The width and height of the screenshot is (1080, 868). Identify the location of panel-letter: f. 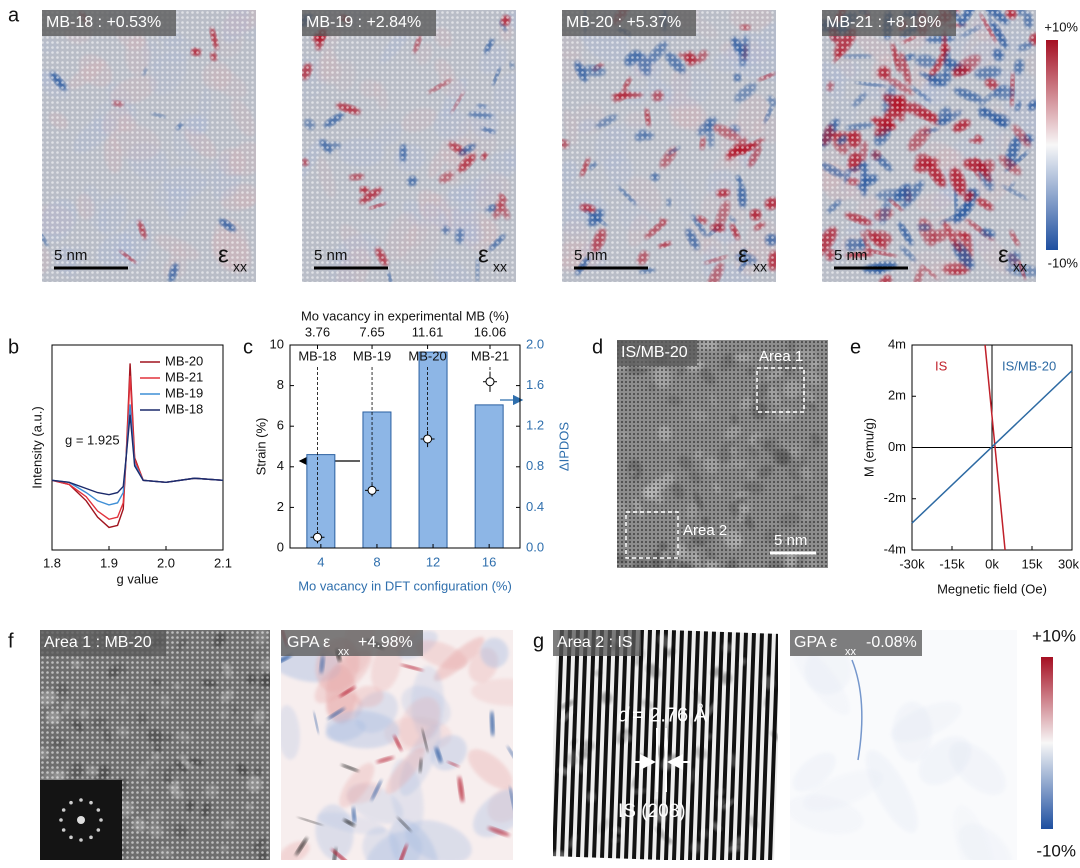
(11, 641).